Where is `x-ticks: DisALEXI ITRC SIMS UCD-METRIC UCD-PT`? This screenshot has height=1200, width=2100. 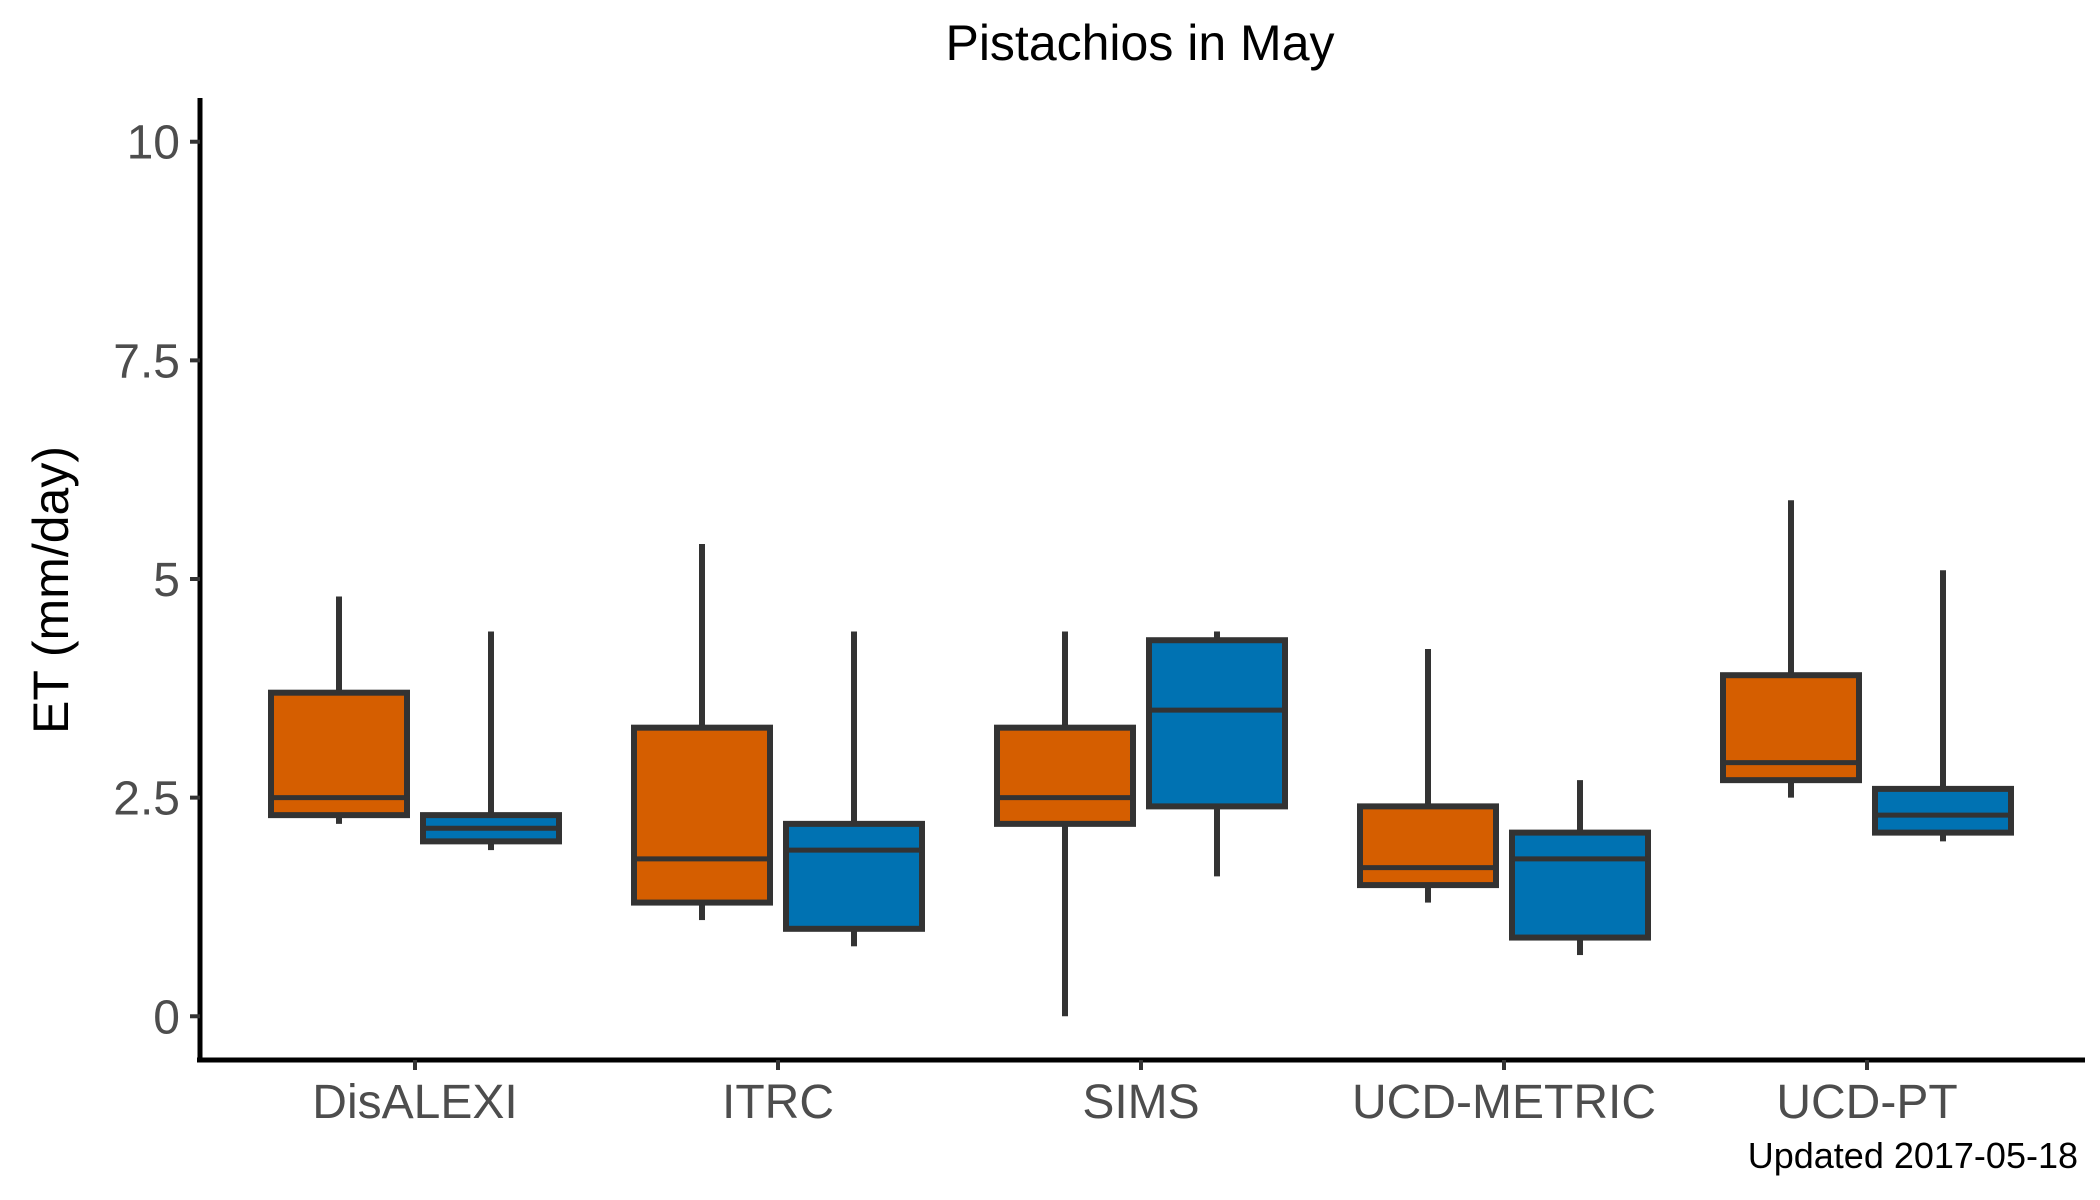
x-ticks: DisALEXI ITRC SIMS UCD-METRIC UCD-PT is located at coordinates (1135, 1094).